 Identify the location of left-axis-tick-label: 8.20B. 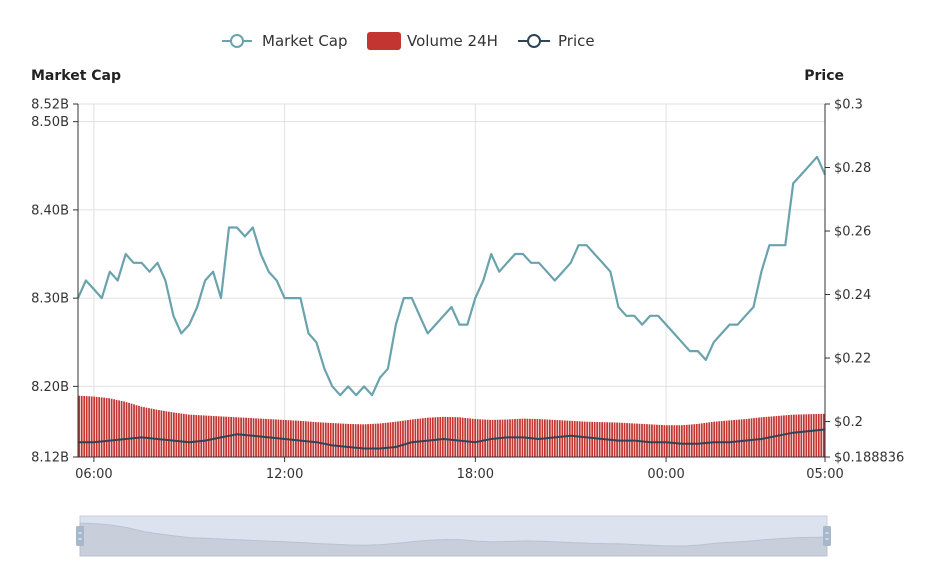
(50, 387).